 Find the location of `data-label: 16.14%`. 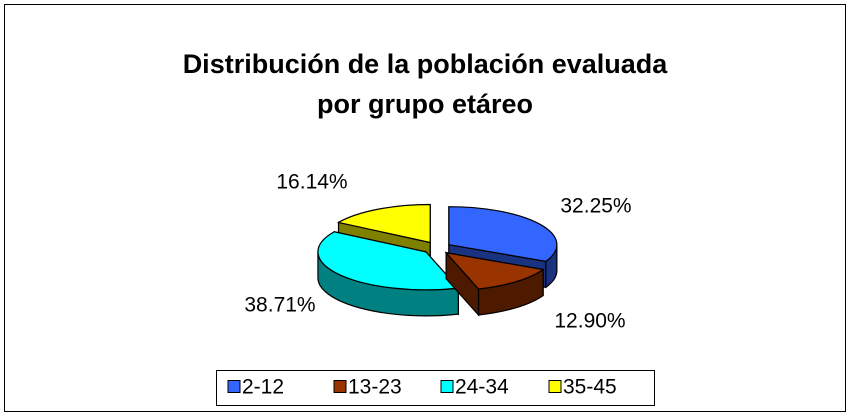

data-label: 16.14% is located at coordinates (311, 182).